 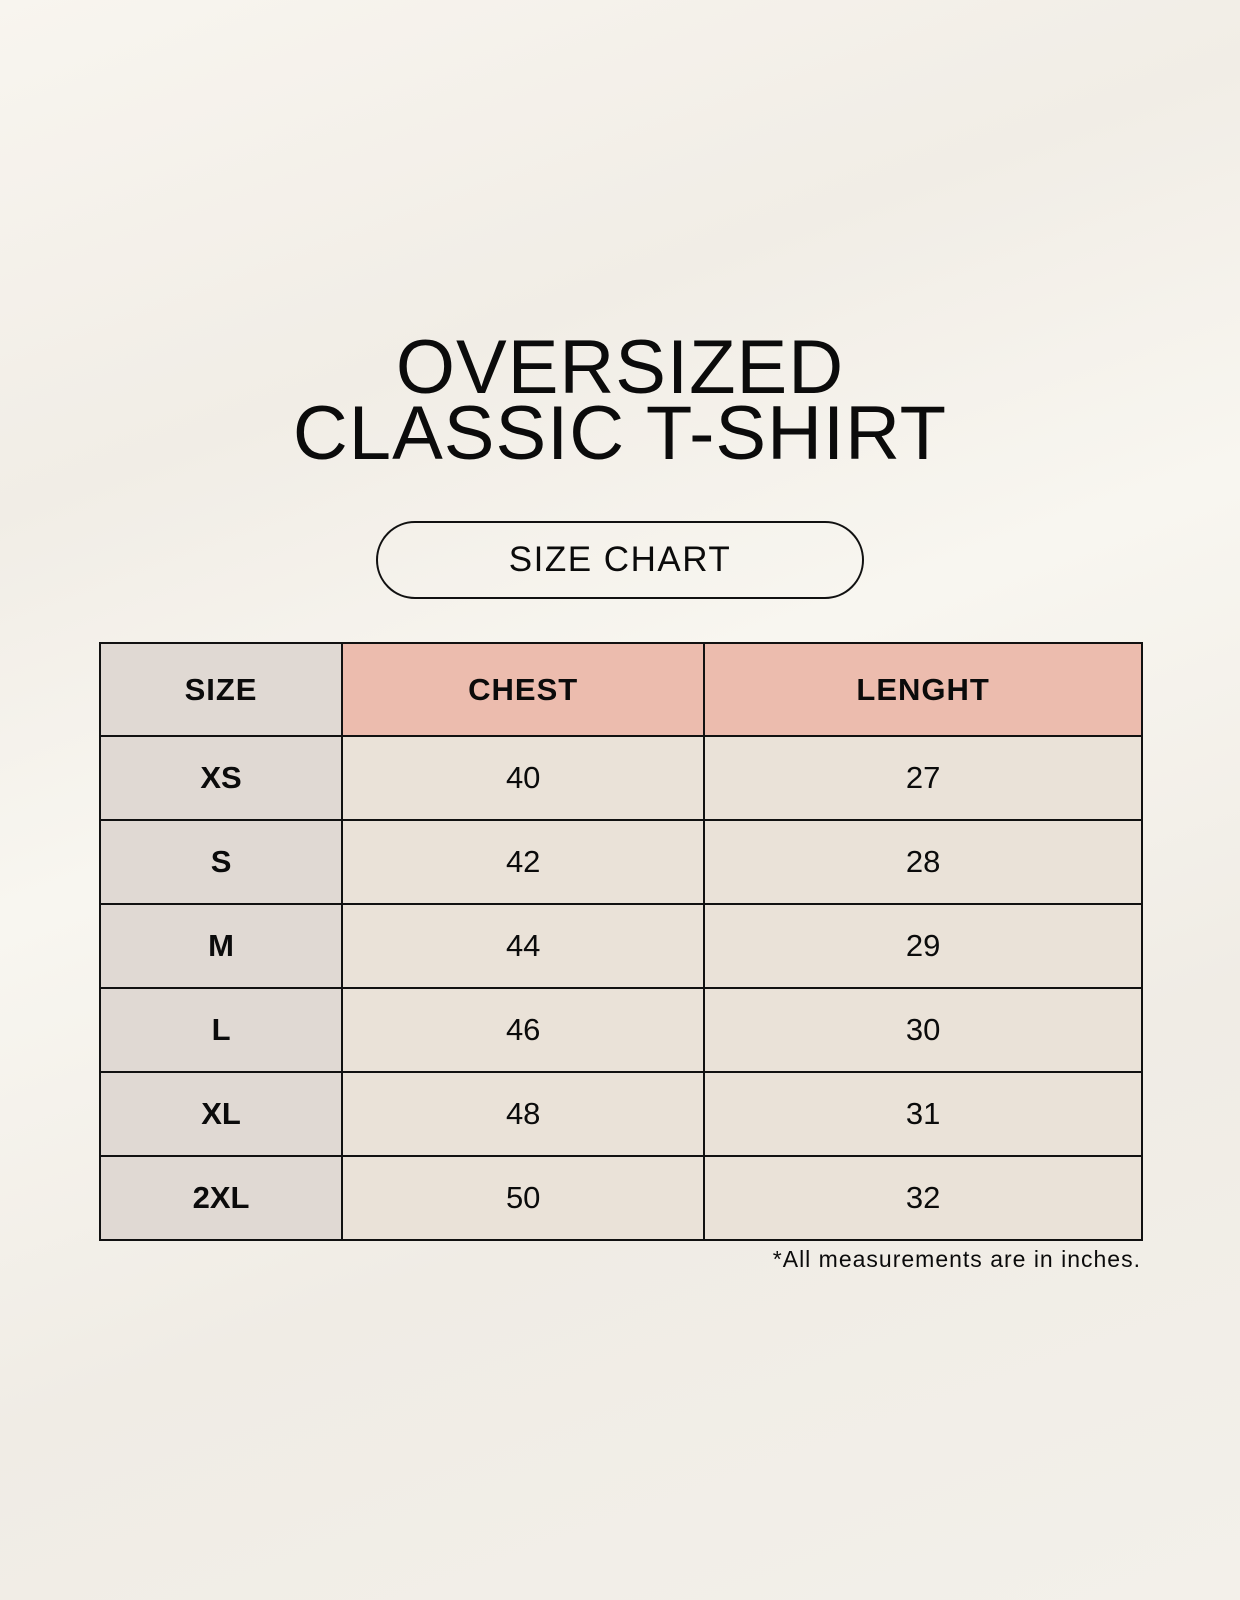 I want to click on table-row: L 46 30, so click(x=620, y=1030).